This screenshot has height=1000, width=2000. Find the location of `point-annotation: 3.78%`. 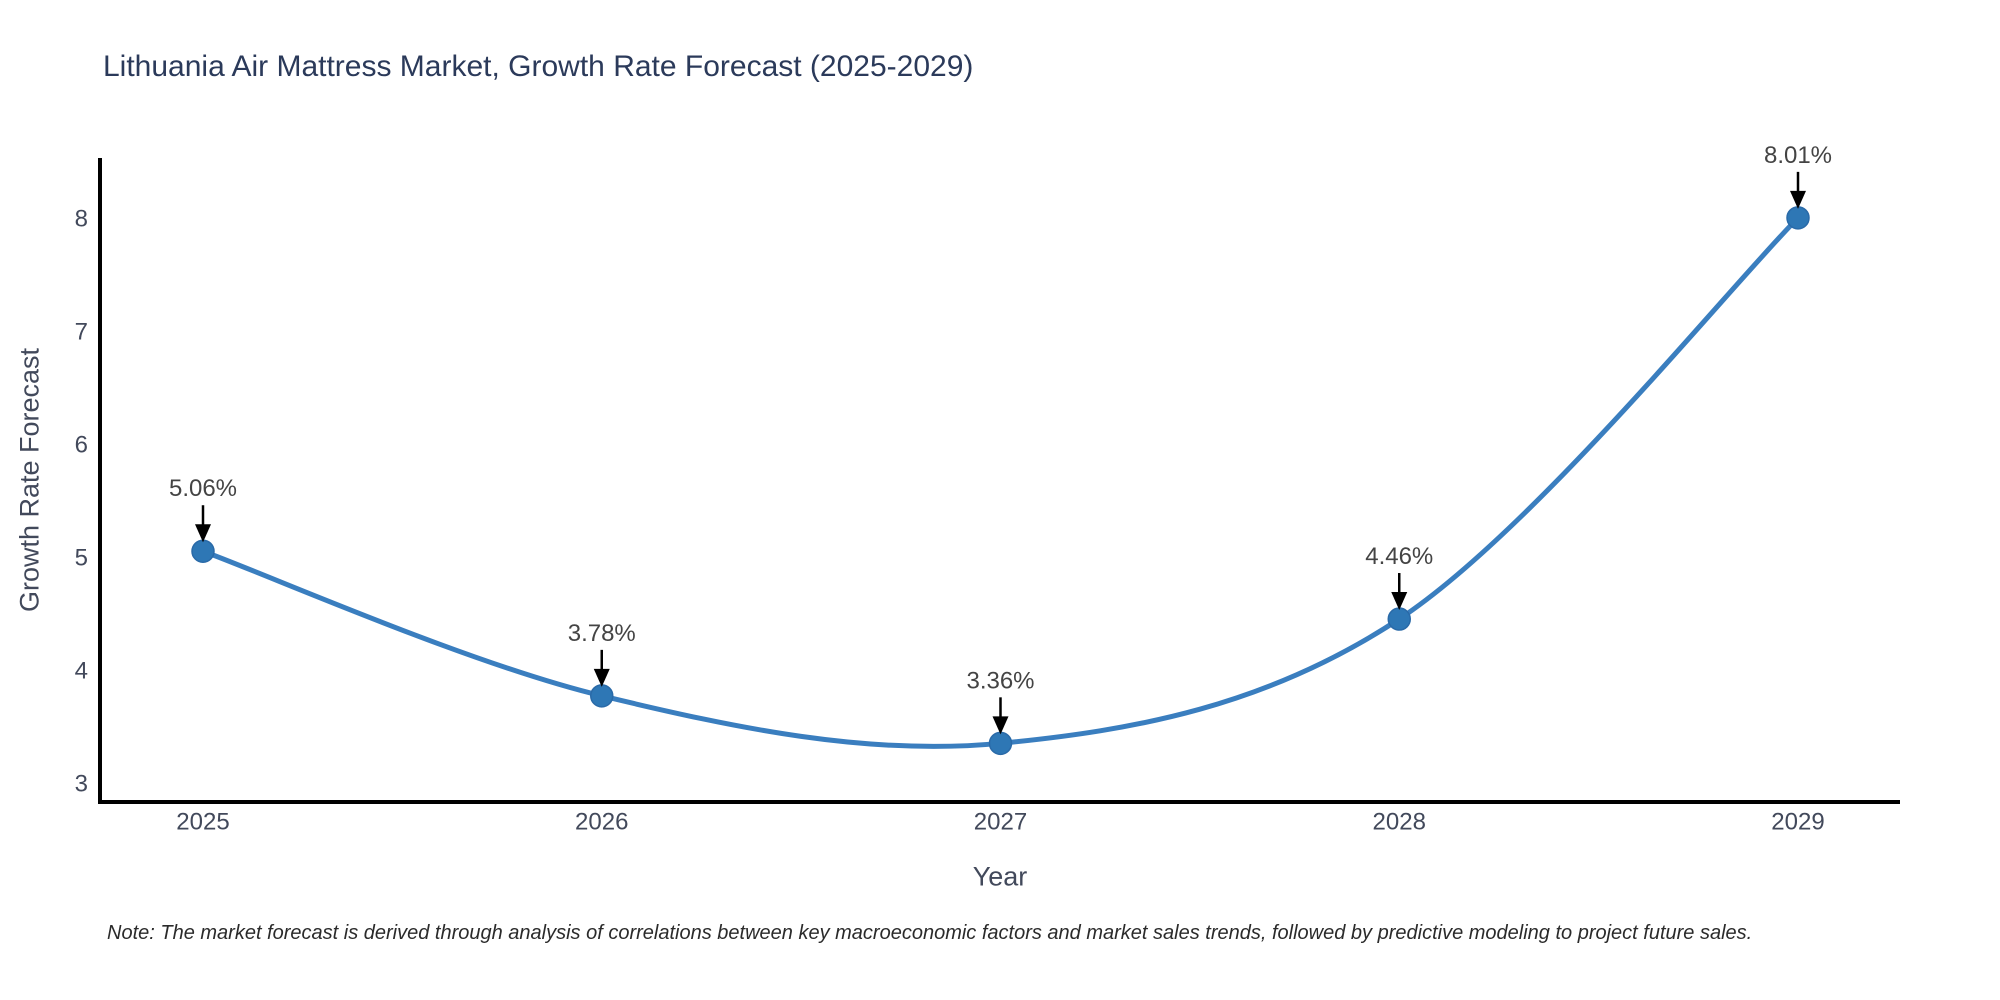

point-annotation: 3.78% is located at coordinates (602, 653).